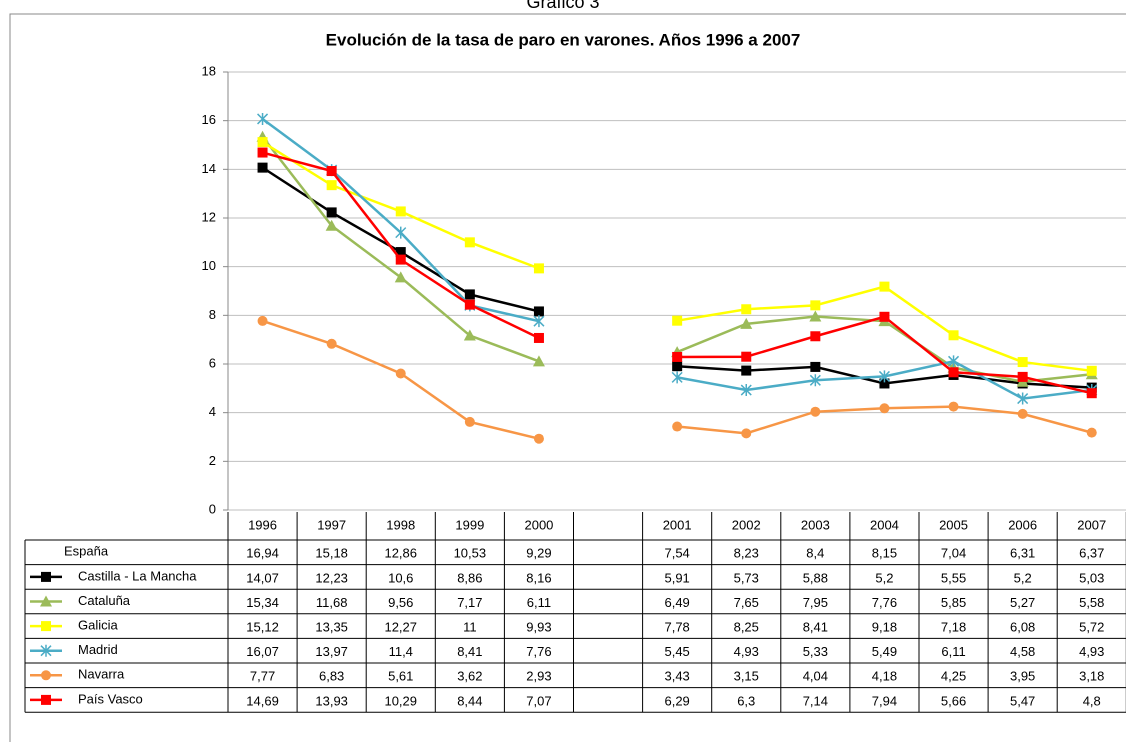 This screenshot has height=742, width=1126. What do you see at coordinates (262, 627) in the screenshot?
I see `table-cell: 15,12` at bounding box center [262, 627].